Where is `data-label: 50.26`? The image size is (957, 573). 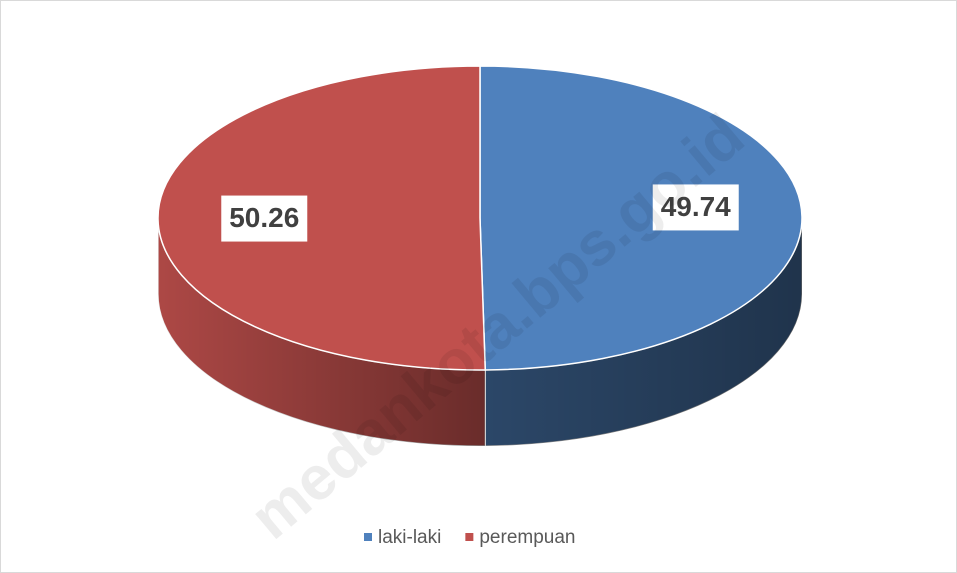
data-label: 50.26 is located at coordinates (264, 217).